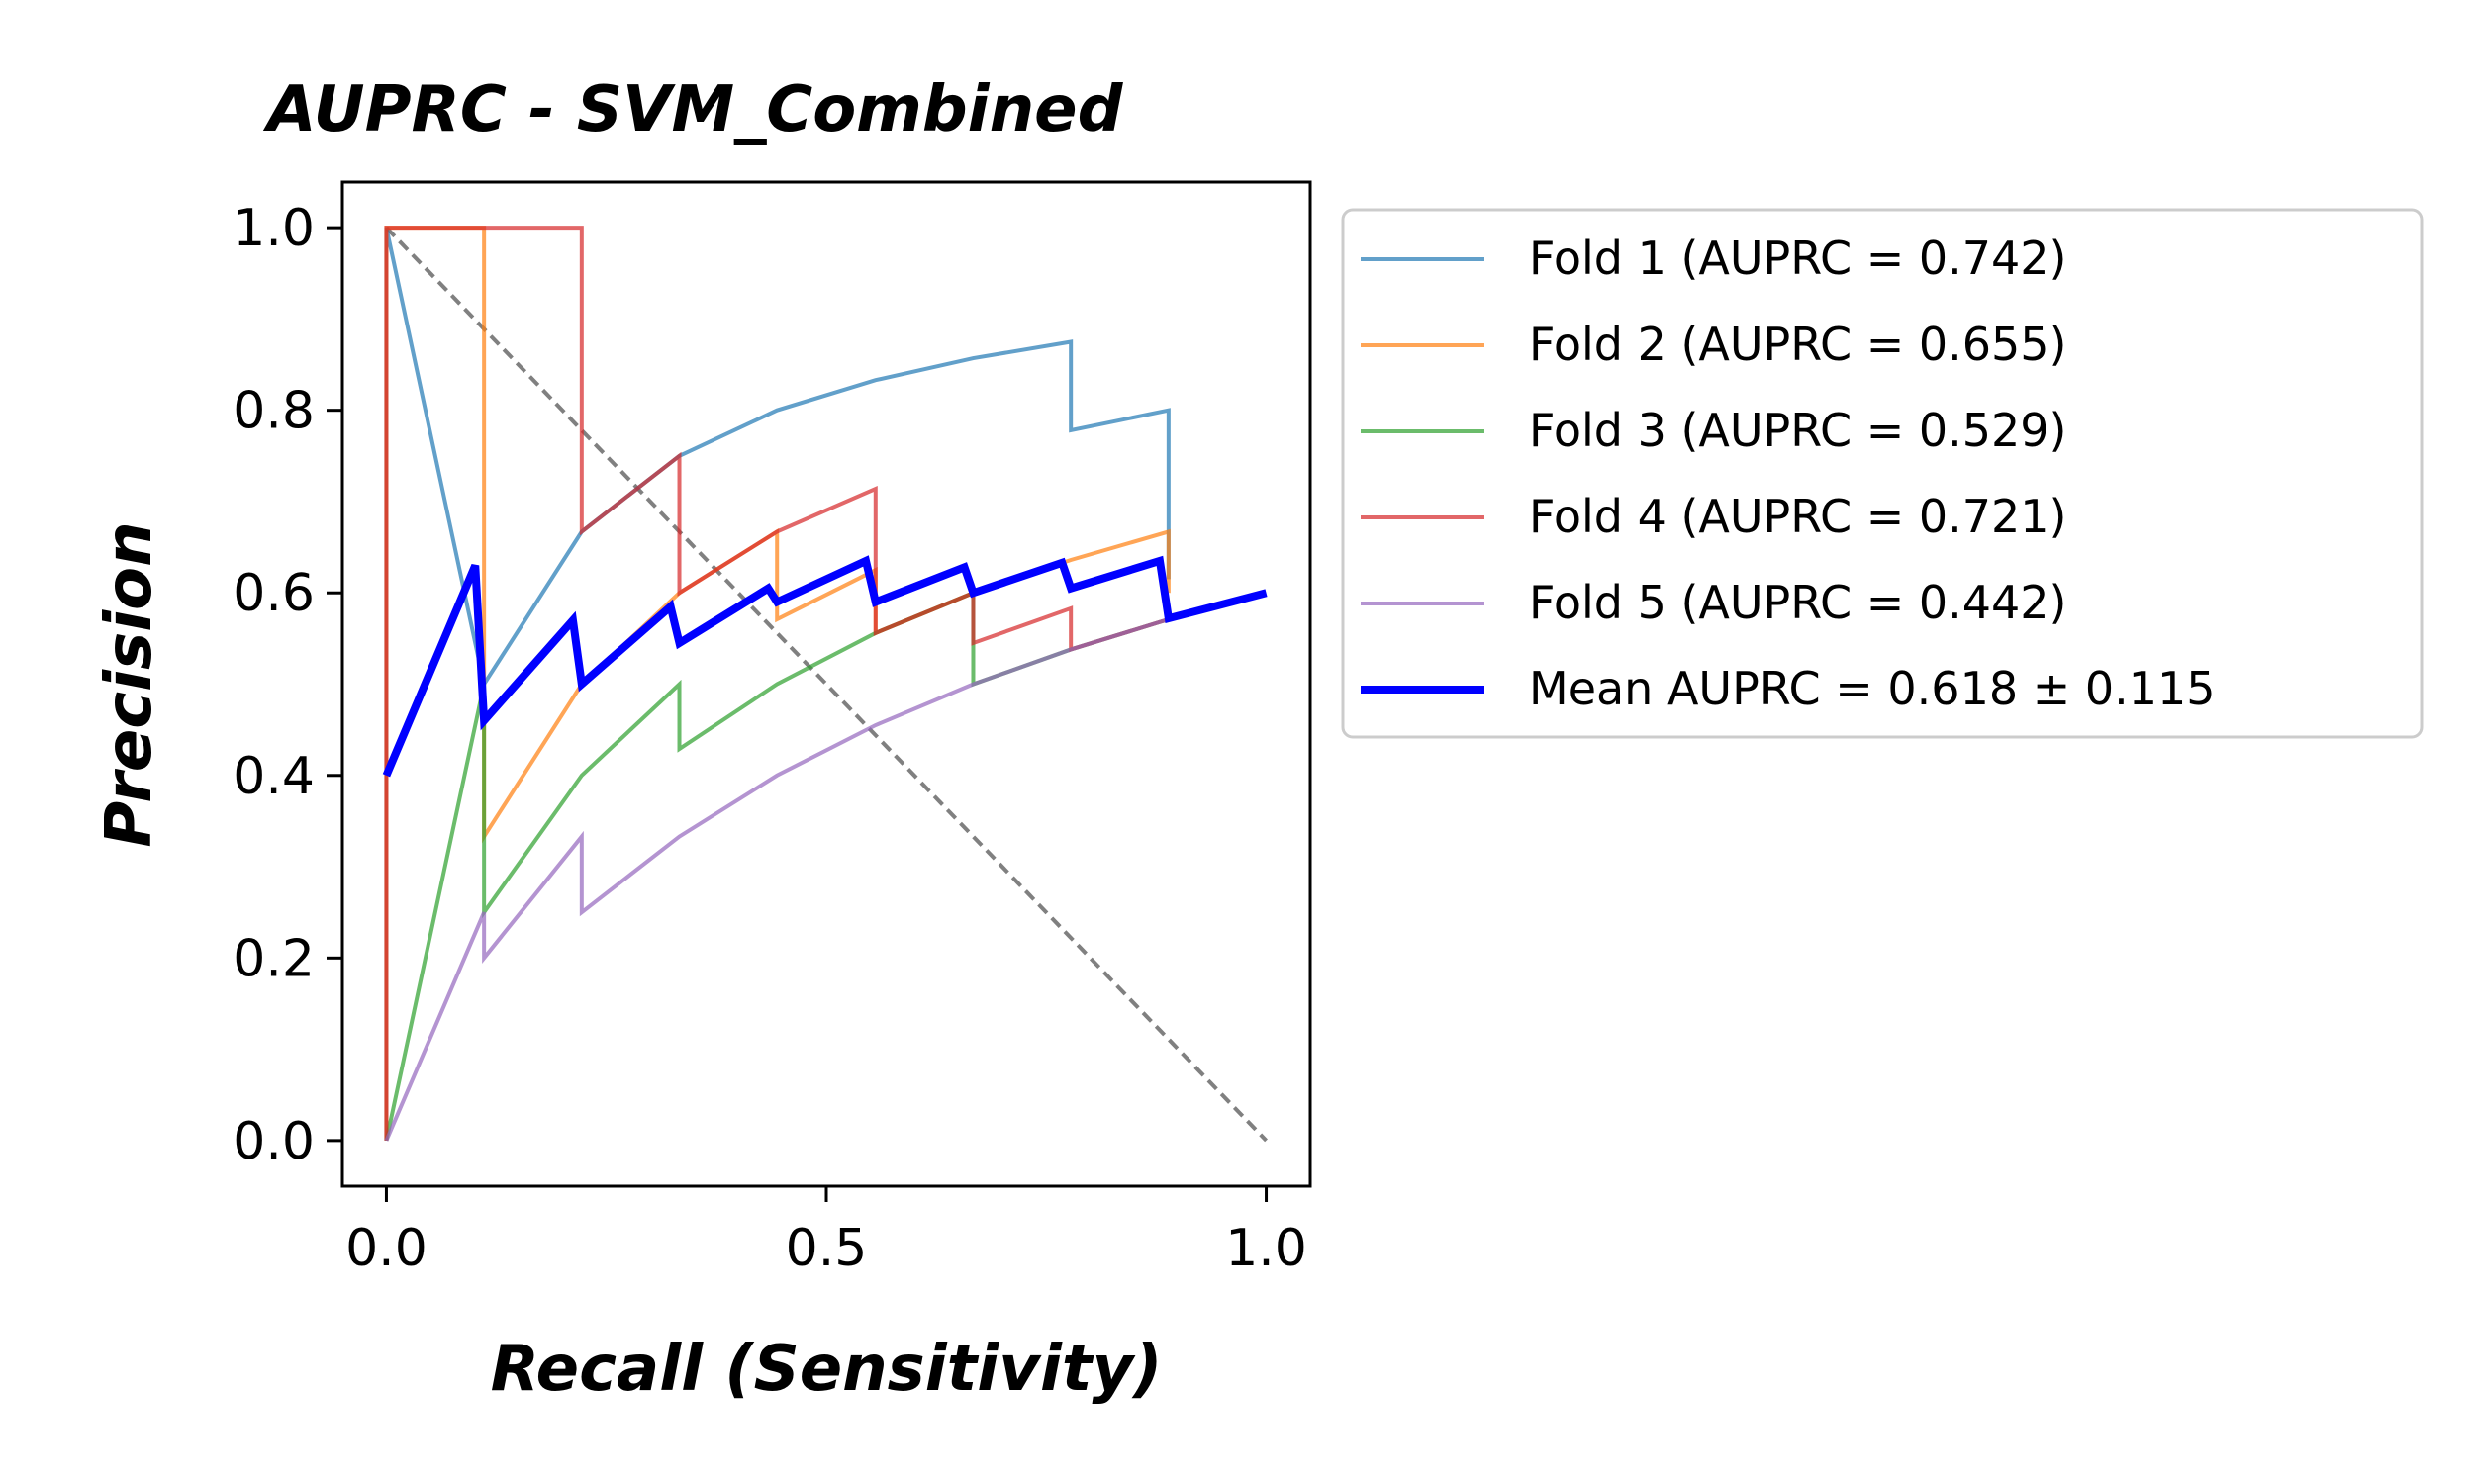 This screenshot has width=2474, height=1484. Describe the element at coordinates (1266, 1248) in the screenshot. I see `x-tick-label: 1.0` at that location.